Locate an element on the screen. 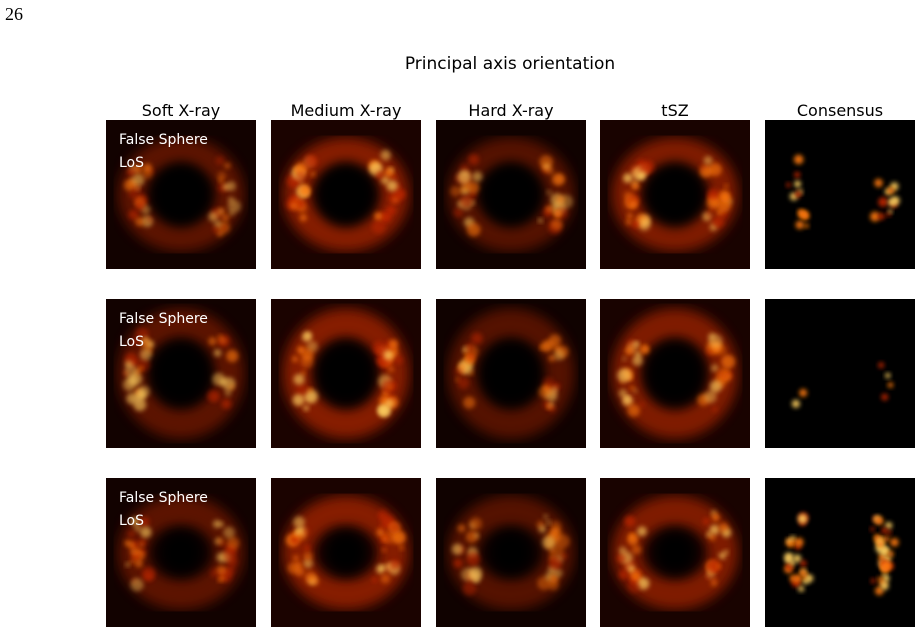 The width and height of the screenshot is (921, 634). panel-annotation: LoS is located at coordinates (131, 163).